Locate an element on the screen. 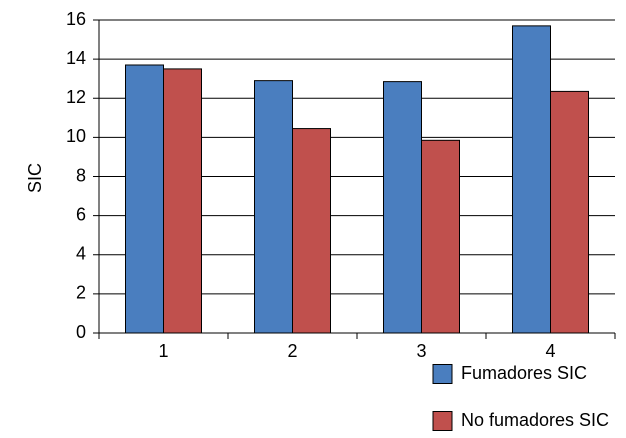  y-tick-label: 10 is located at coordinates (76, 136).